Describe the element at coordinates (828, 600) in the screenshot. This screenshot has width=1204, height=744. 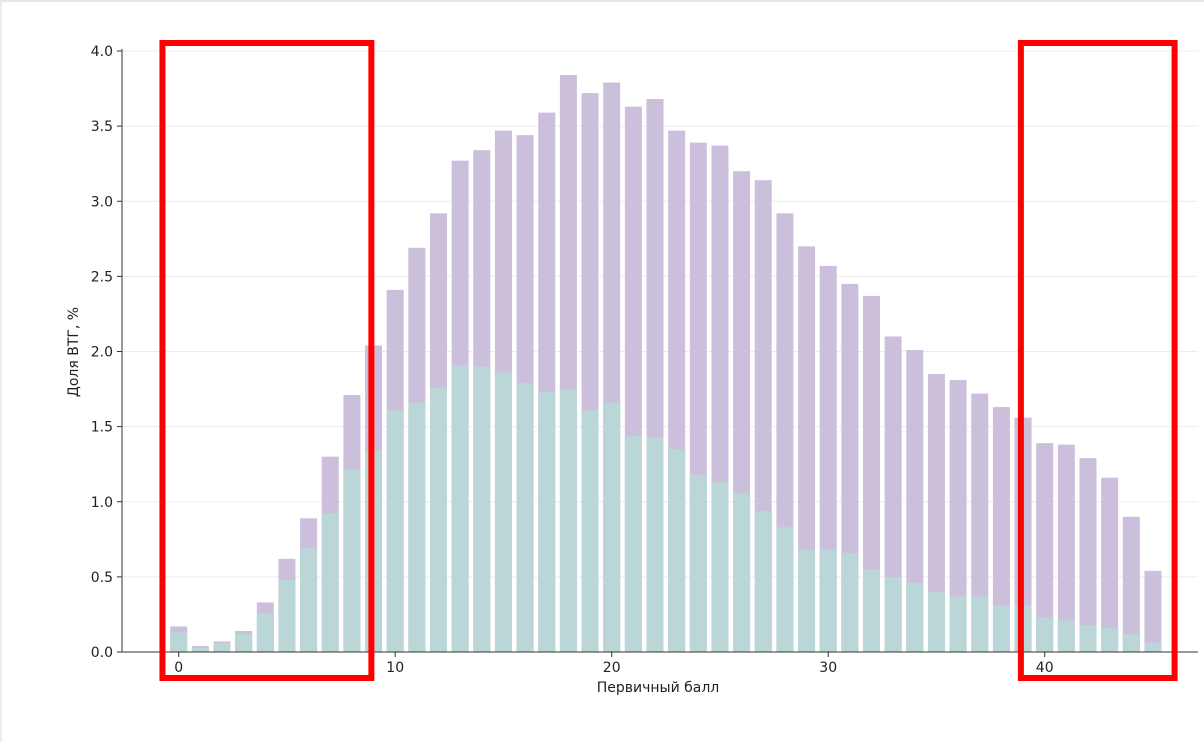
I see `bar-series2-x30` at that location.